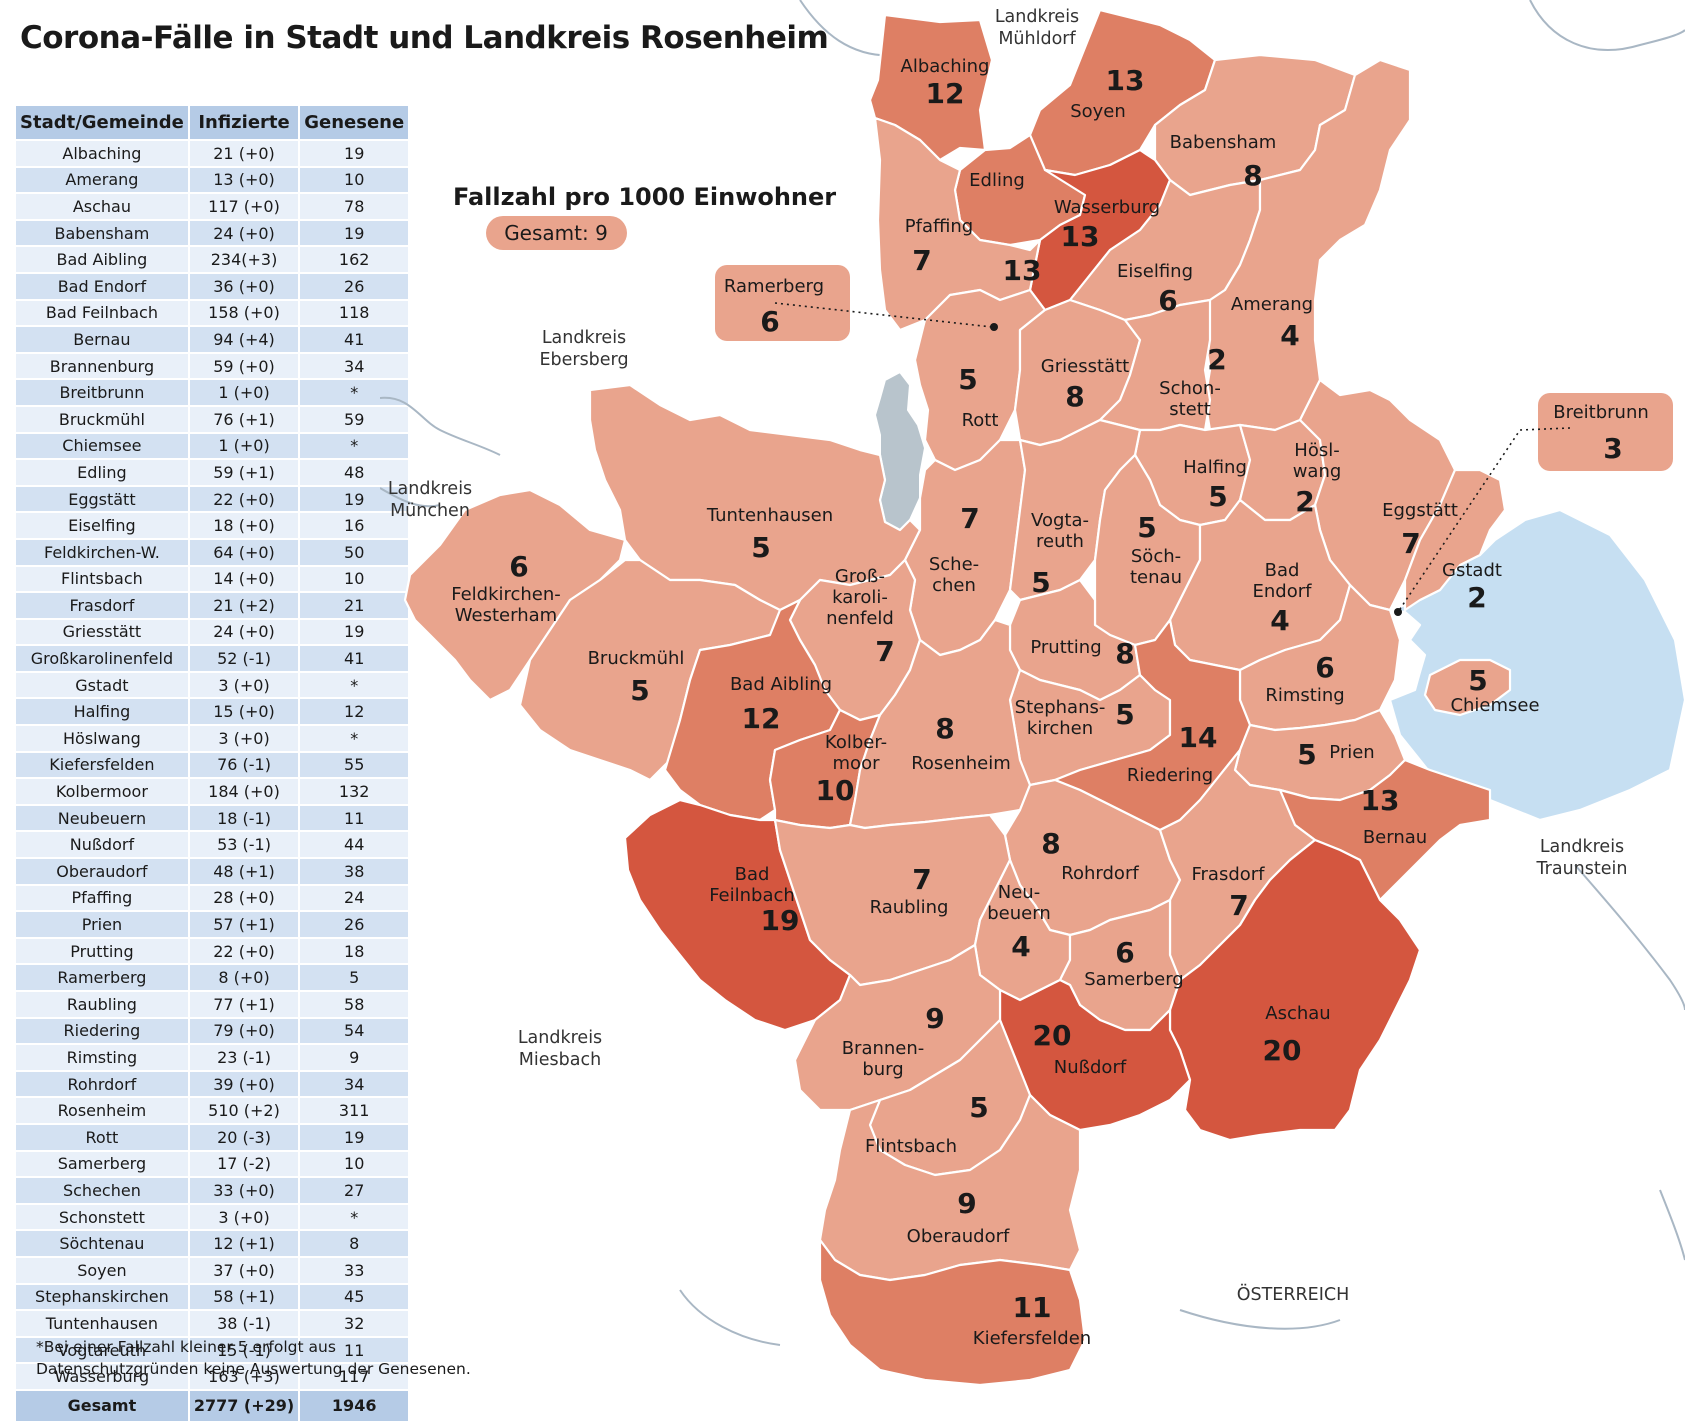  Describe the element at coordinates (1395, 837) in the screenshot. I see `region-name-line: Bernau` at that location.